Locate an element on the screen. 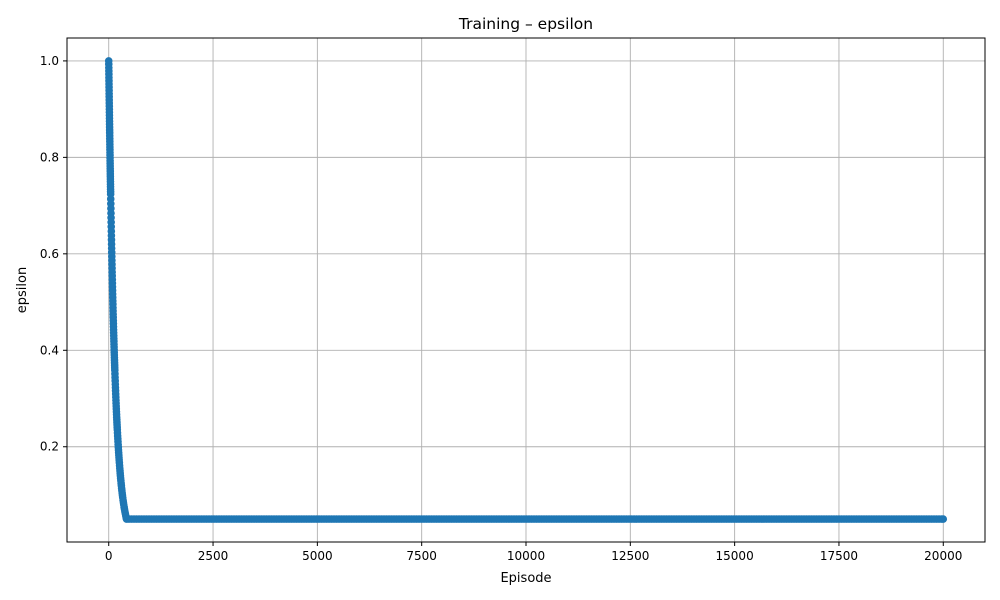 Image resolution: width=1000 pixels, height=600 pixels. data-point is located at coordinates (943, 519).